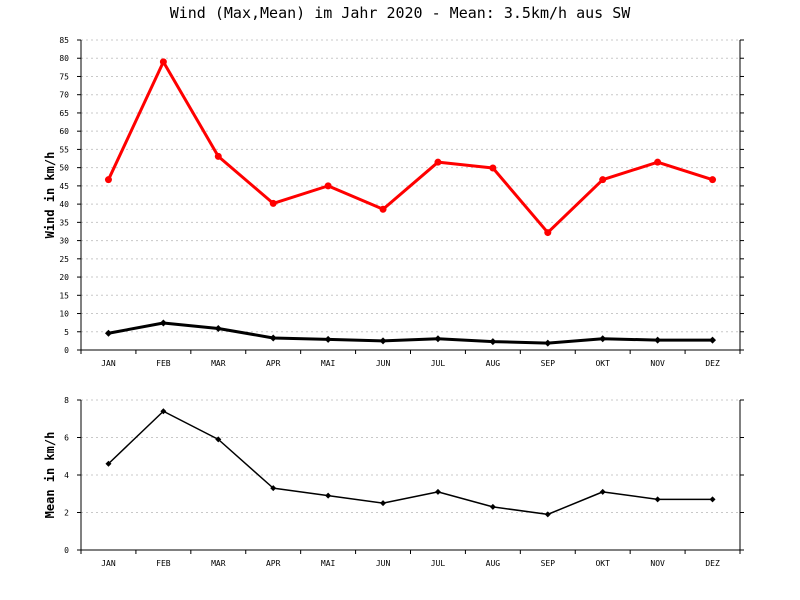 This screenshot has width=800, height=600. I want to click on y-tick-label: 55, so click(64, 149).